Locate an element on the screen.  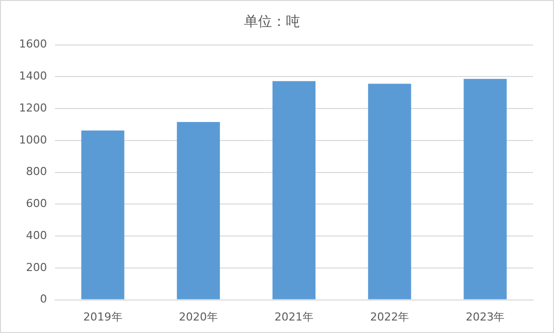
x-tick-label: 2019年 is located at coordinates (102, 317).